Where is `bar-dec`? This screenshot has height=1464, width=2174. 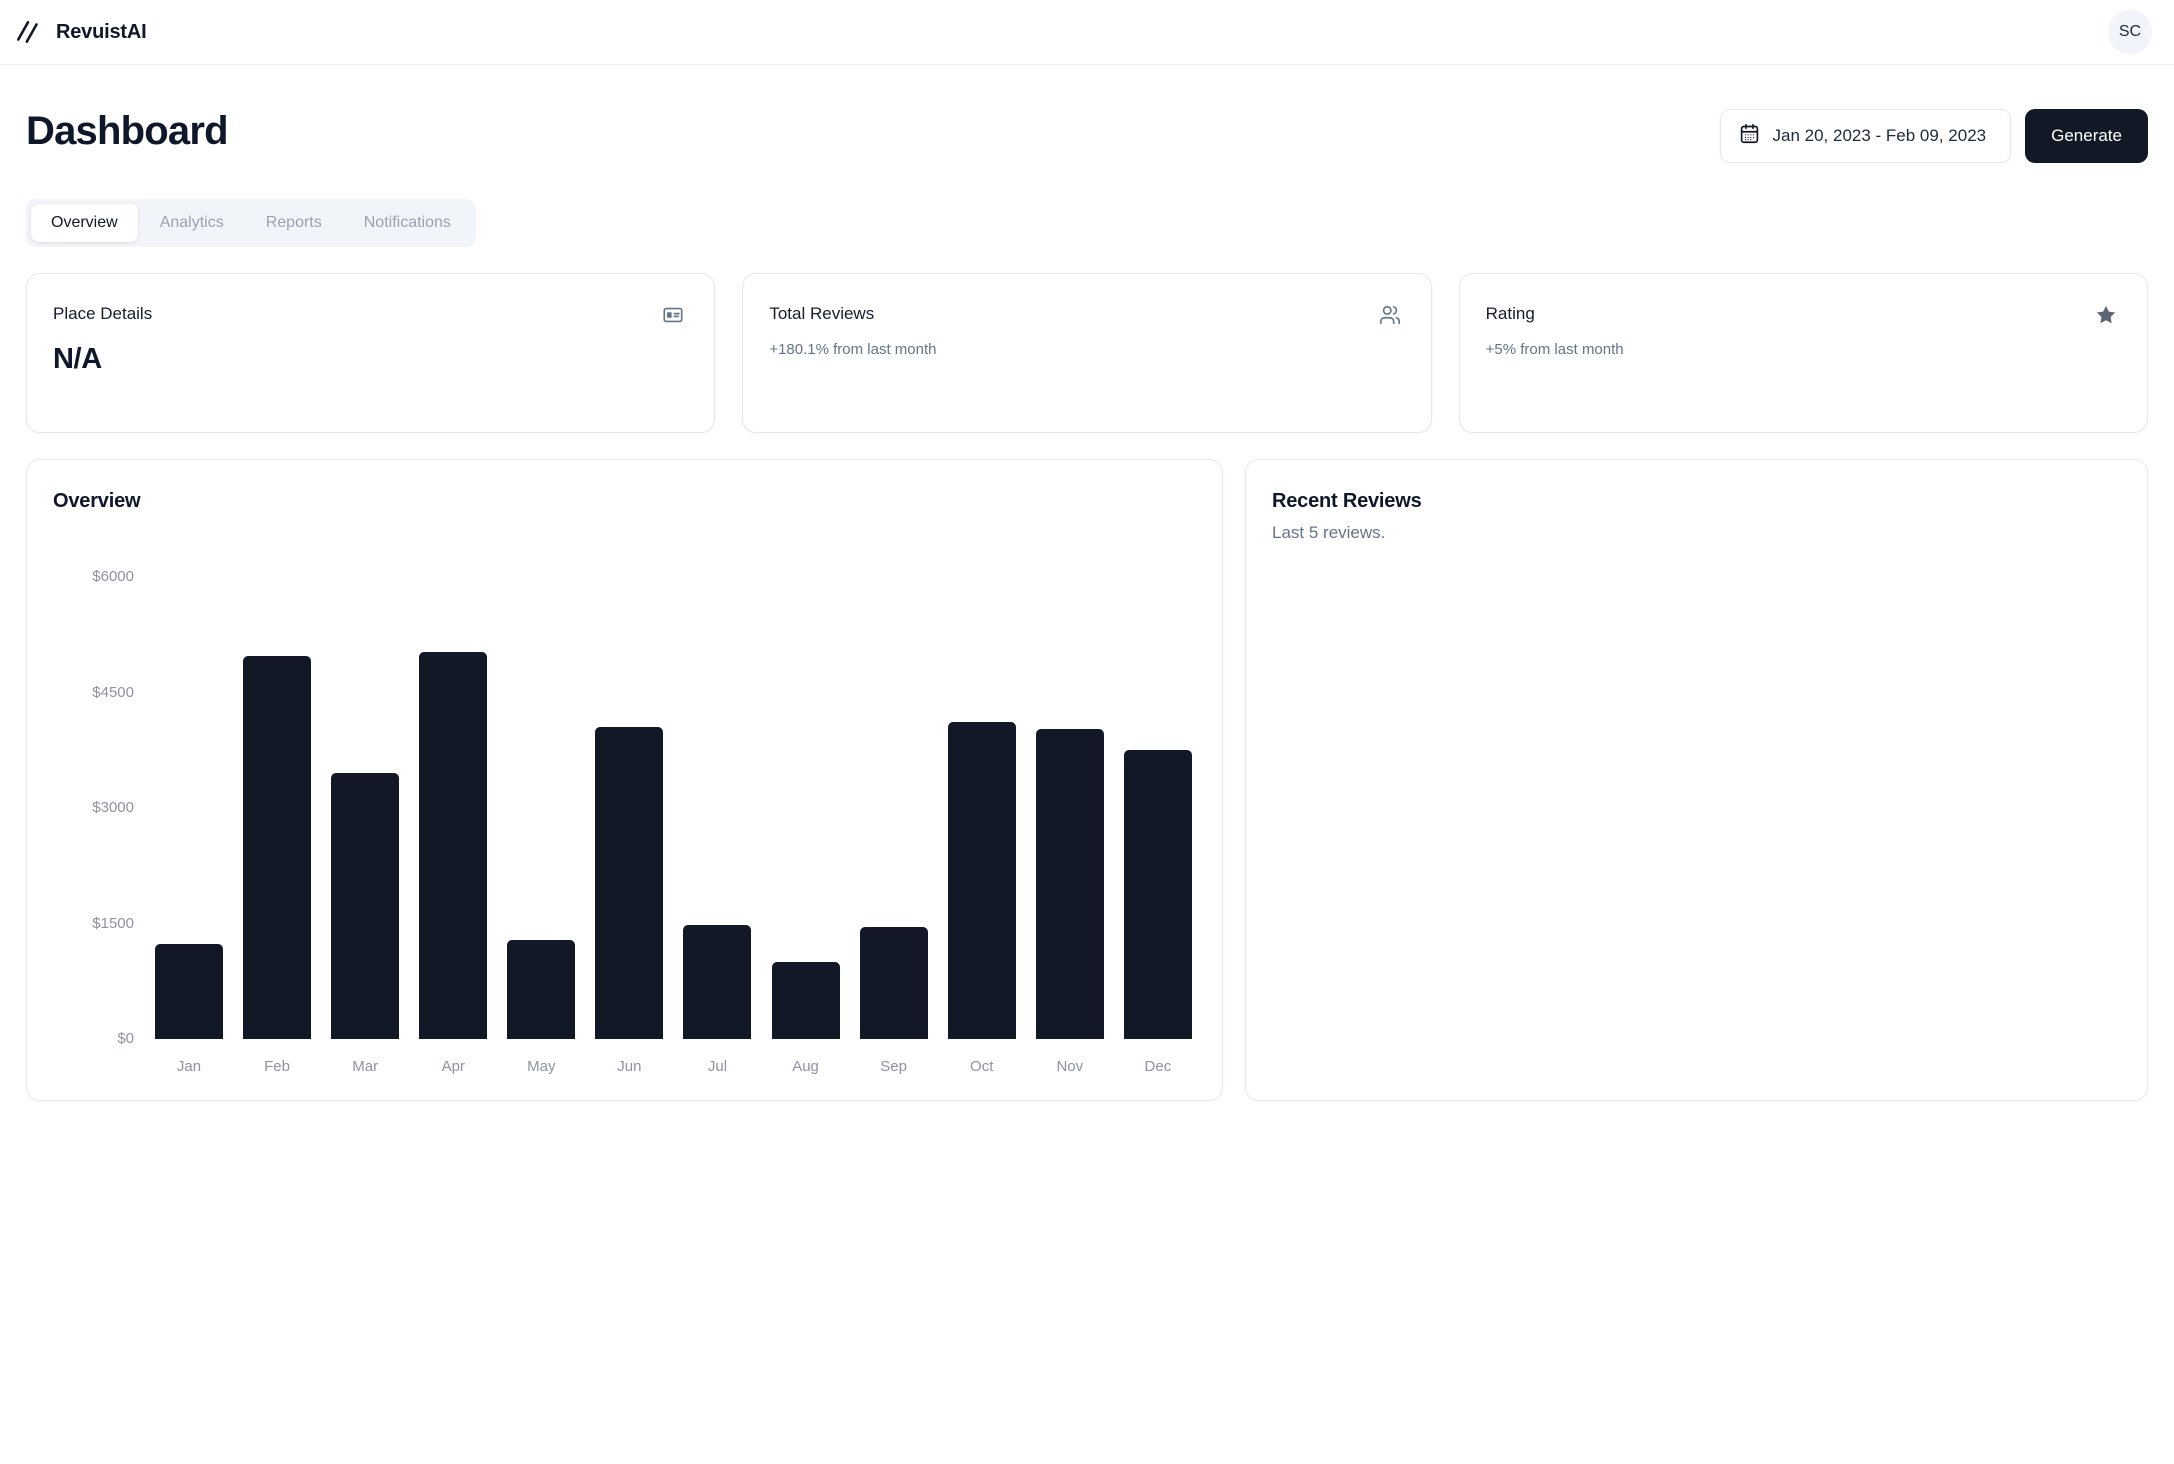
bar-dec is located at coordinates (1157, 894).